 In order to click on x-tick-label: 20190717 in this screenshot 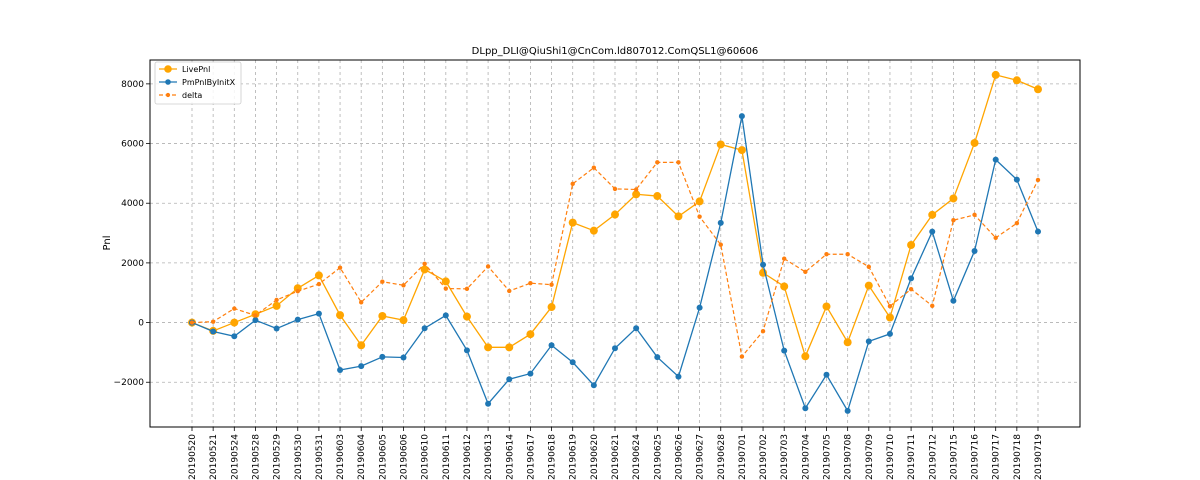, I will do `click(997, 457)`.